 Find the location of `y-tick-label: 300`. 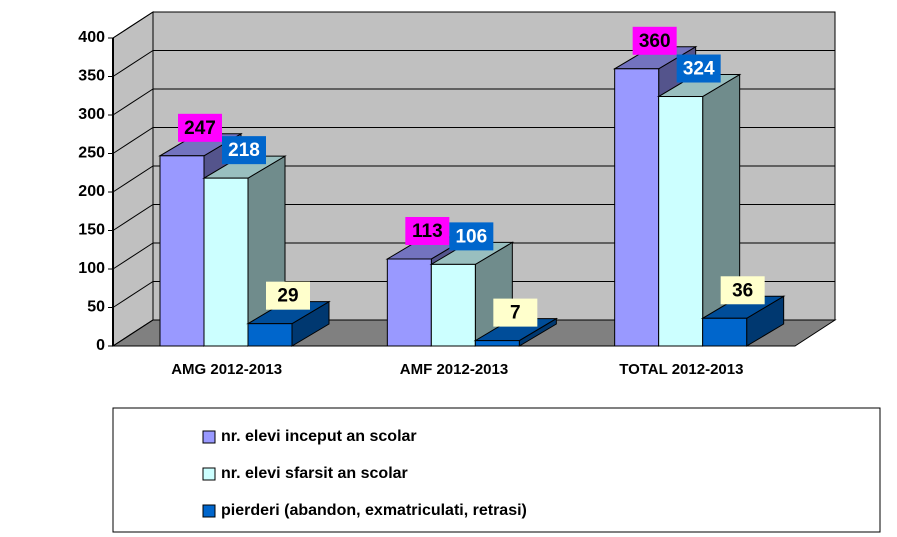

y-tick-label: 300 is located at coordinates (91, 114).